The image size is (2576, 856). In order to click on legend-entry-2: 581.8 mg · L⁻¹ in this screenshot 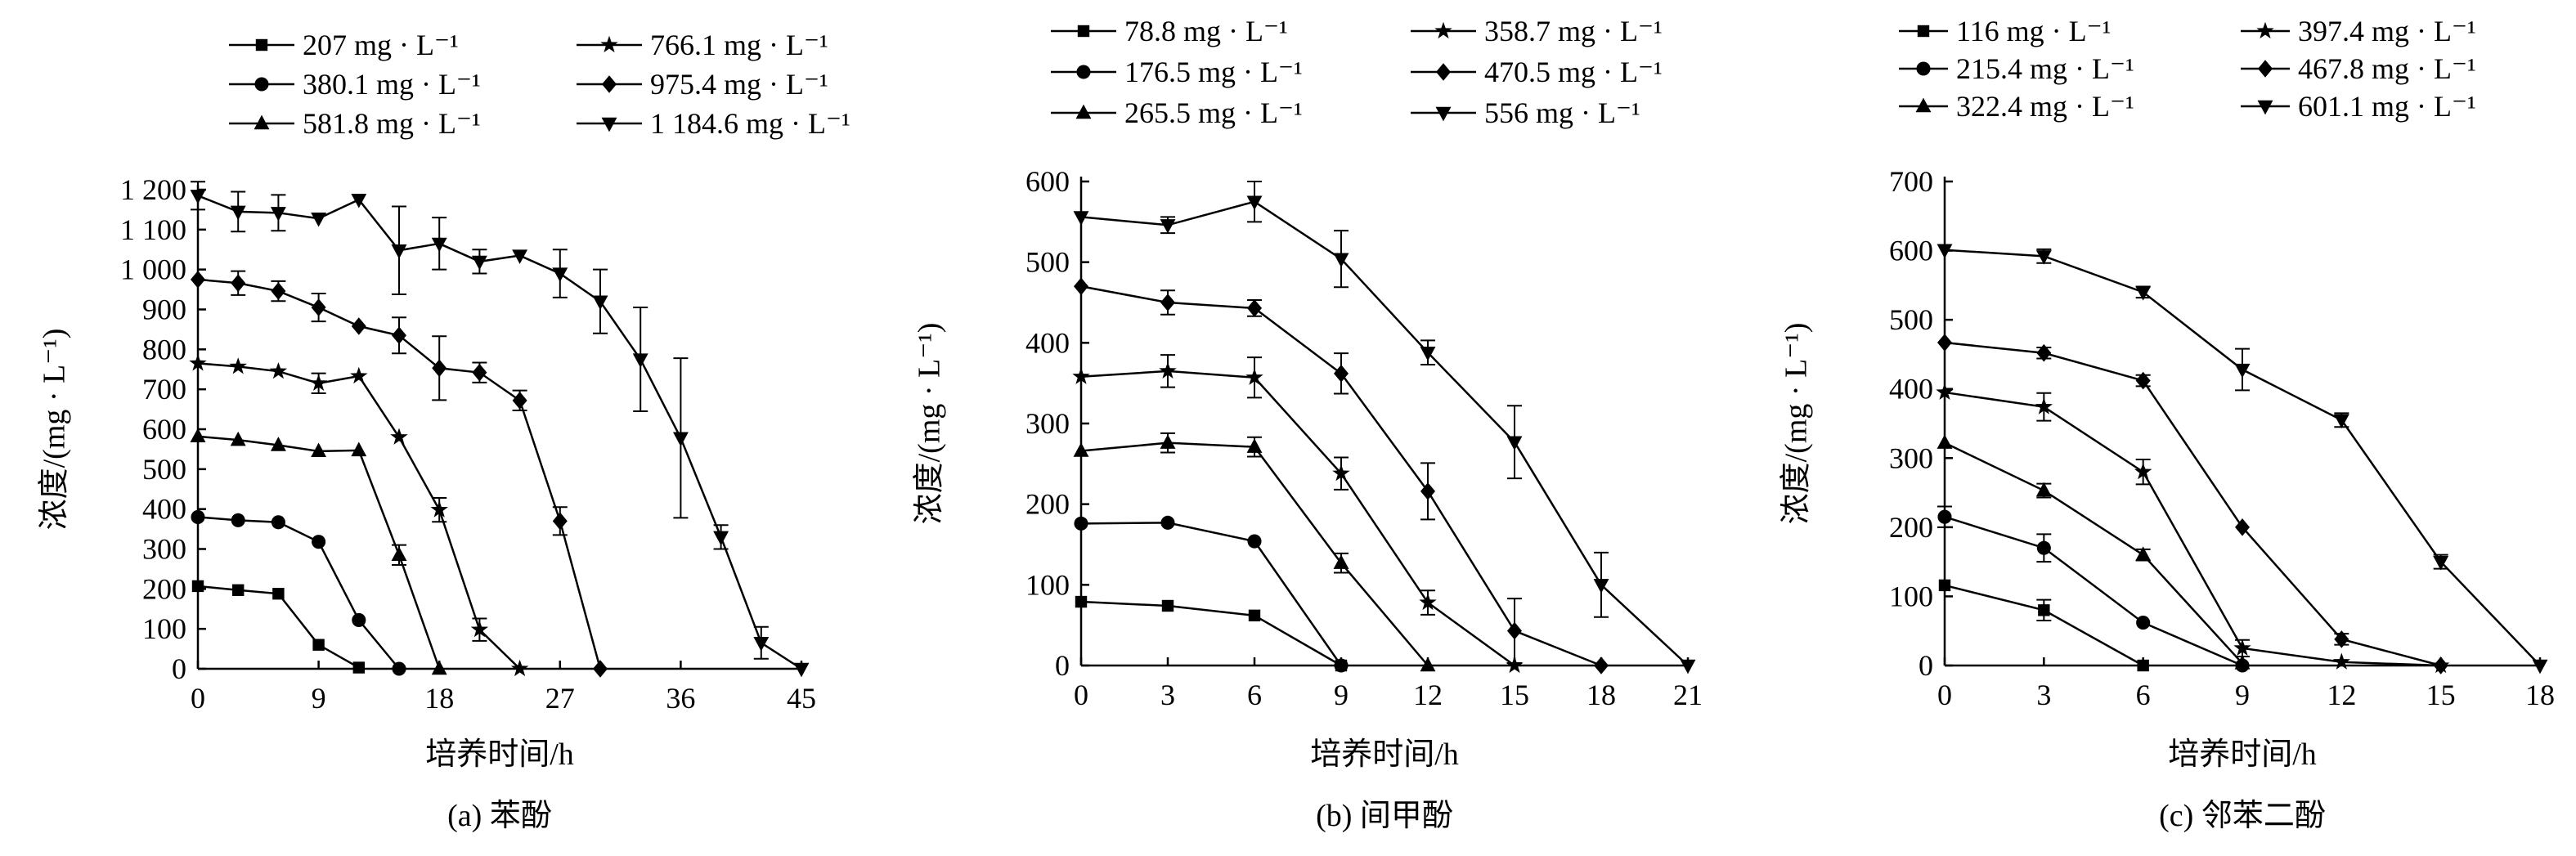, I will do `click(355, 124)`.